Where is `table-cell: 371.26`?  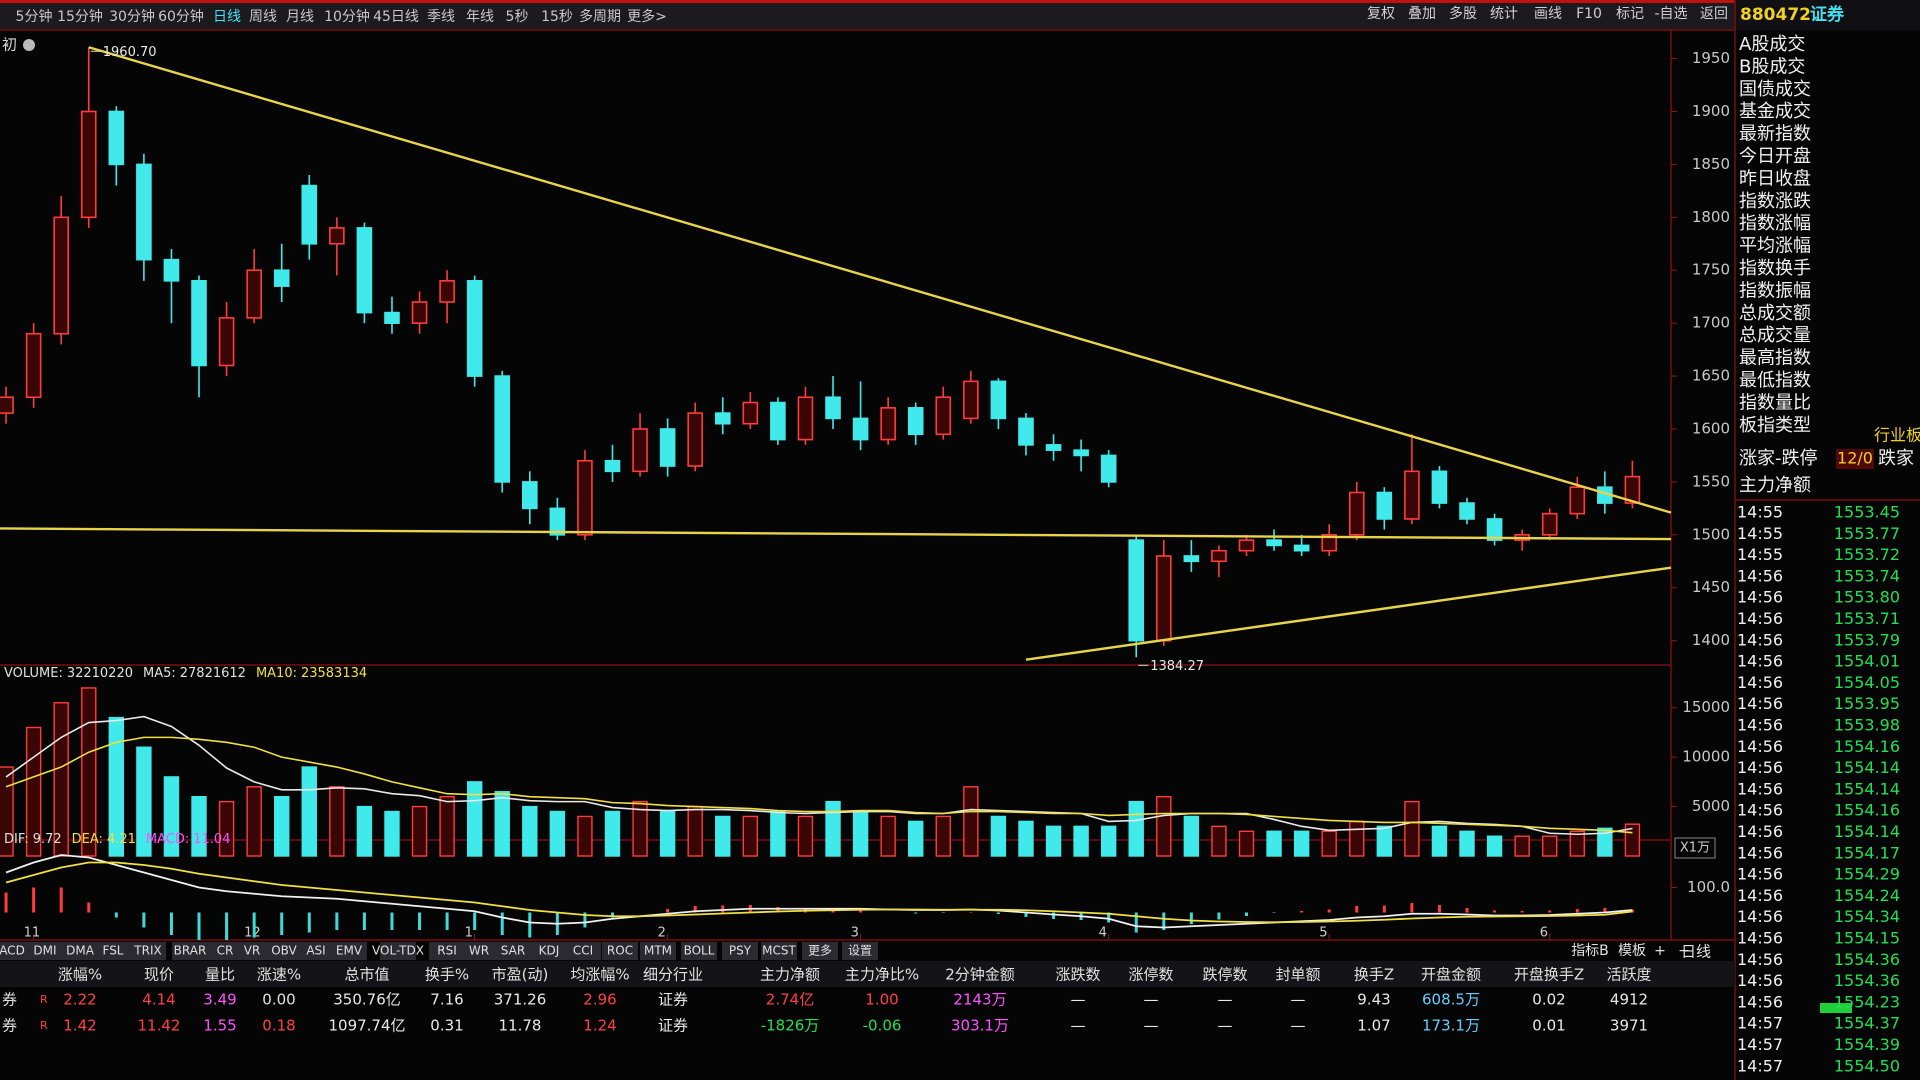
table-cell: 371.26 is located at coordinates (520, 1000).